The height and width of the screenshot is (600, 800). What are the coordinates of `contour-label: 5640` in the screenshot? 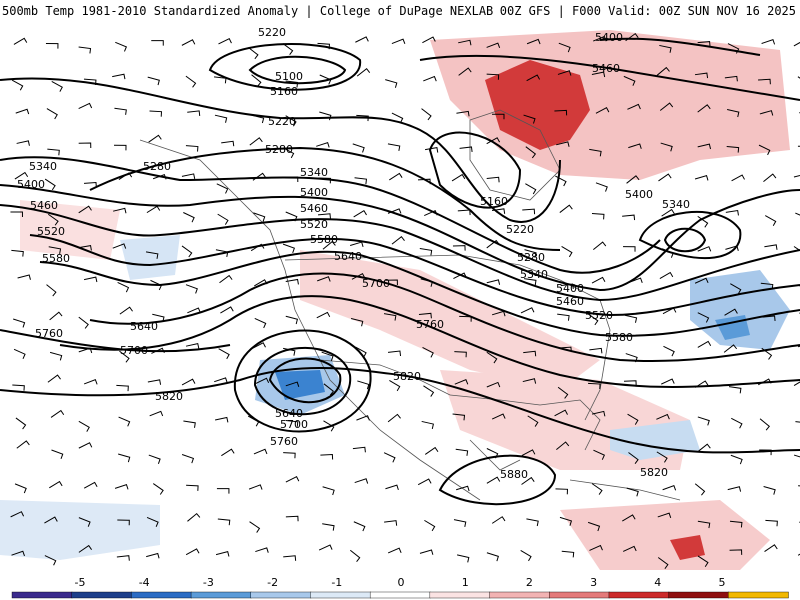 It's located at (144, 326).